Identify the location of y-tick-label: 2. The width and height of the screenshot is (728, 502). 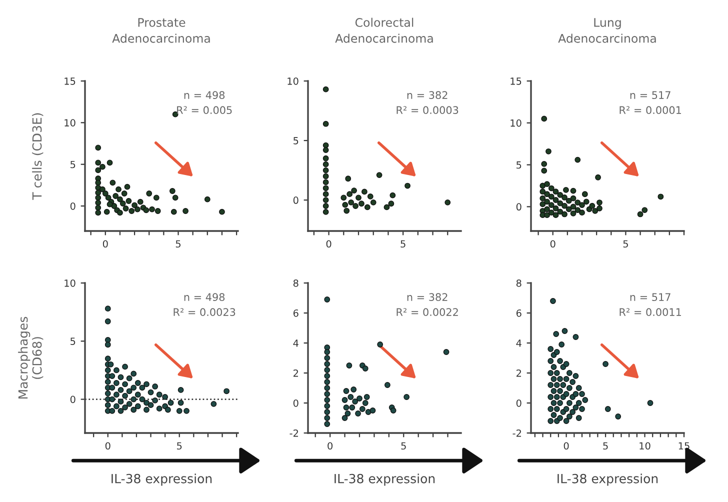
(518, 373).